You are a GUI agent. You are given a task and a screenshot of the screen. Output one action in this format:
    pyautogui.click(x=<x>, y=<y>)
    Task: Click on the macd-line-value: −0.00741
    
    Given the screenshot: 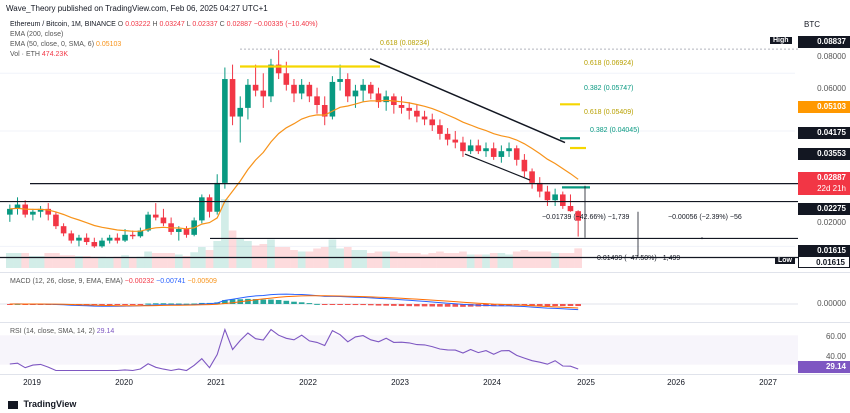 What is the action you would take?
    pyautogui.click(x=171, y=281)
    